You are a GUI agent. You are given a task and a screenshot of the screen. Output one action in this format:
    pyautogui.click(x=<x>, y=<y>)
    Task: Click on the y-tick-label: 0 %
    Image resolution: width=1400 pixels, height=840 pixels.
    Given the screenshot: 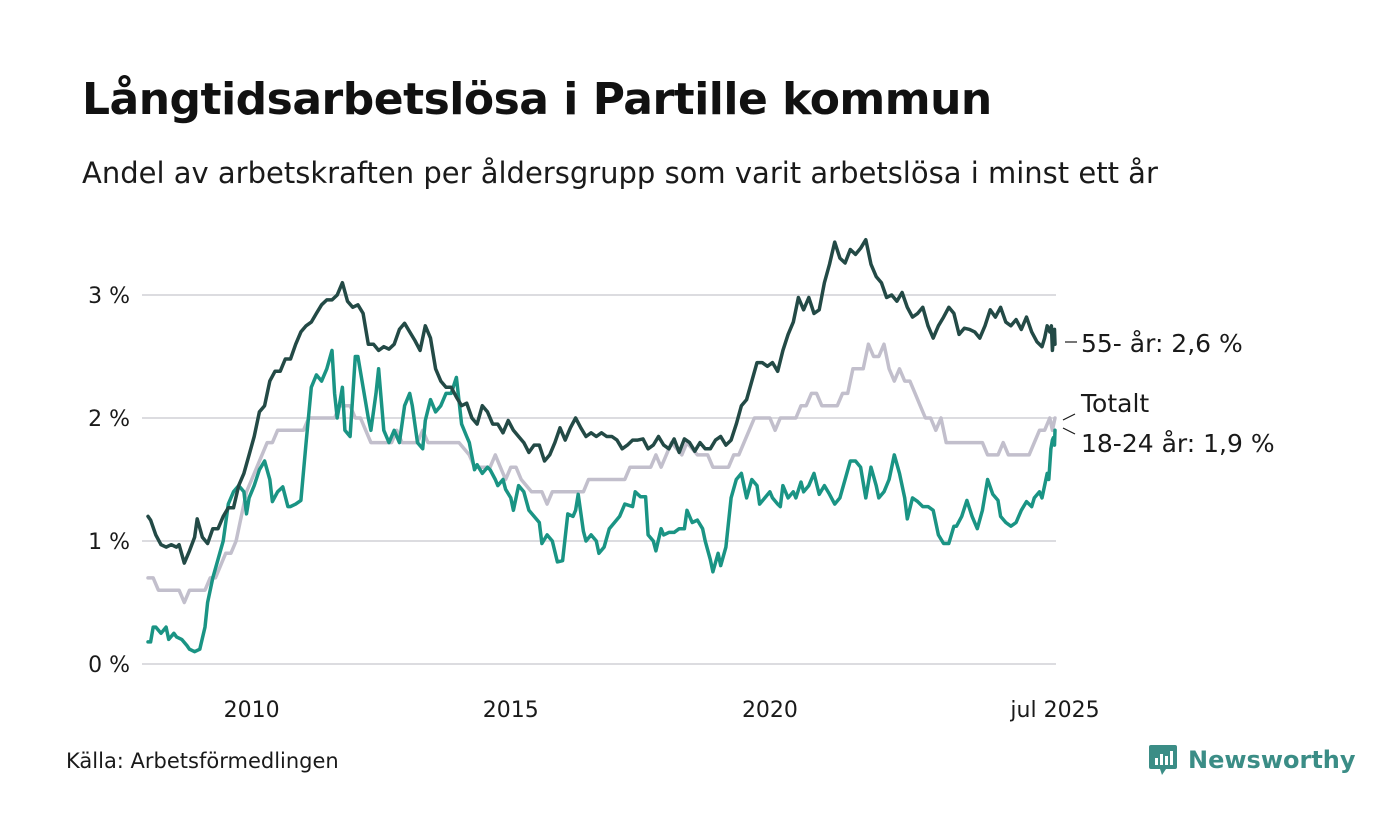 What is the action you would take?
    pyautogui.click(x=109, y=665)
    